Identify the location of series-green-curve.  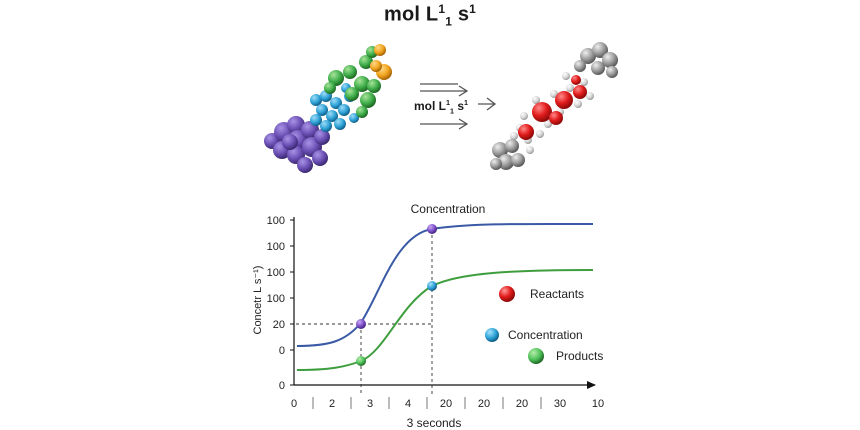
(445, 320).